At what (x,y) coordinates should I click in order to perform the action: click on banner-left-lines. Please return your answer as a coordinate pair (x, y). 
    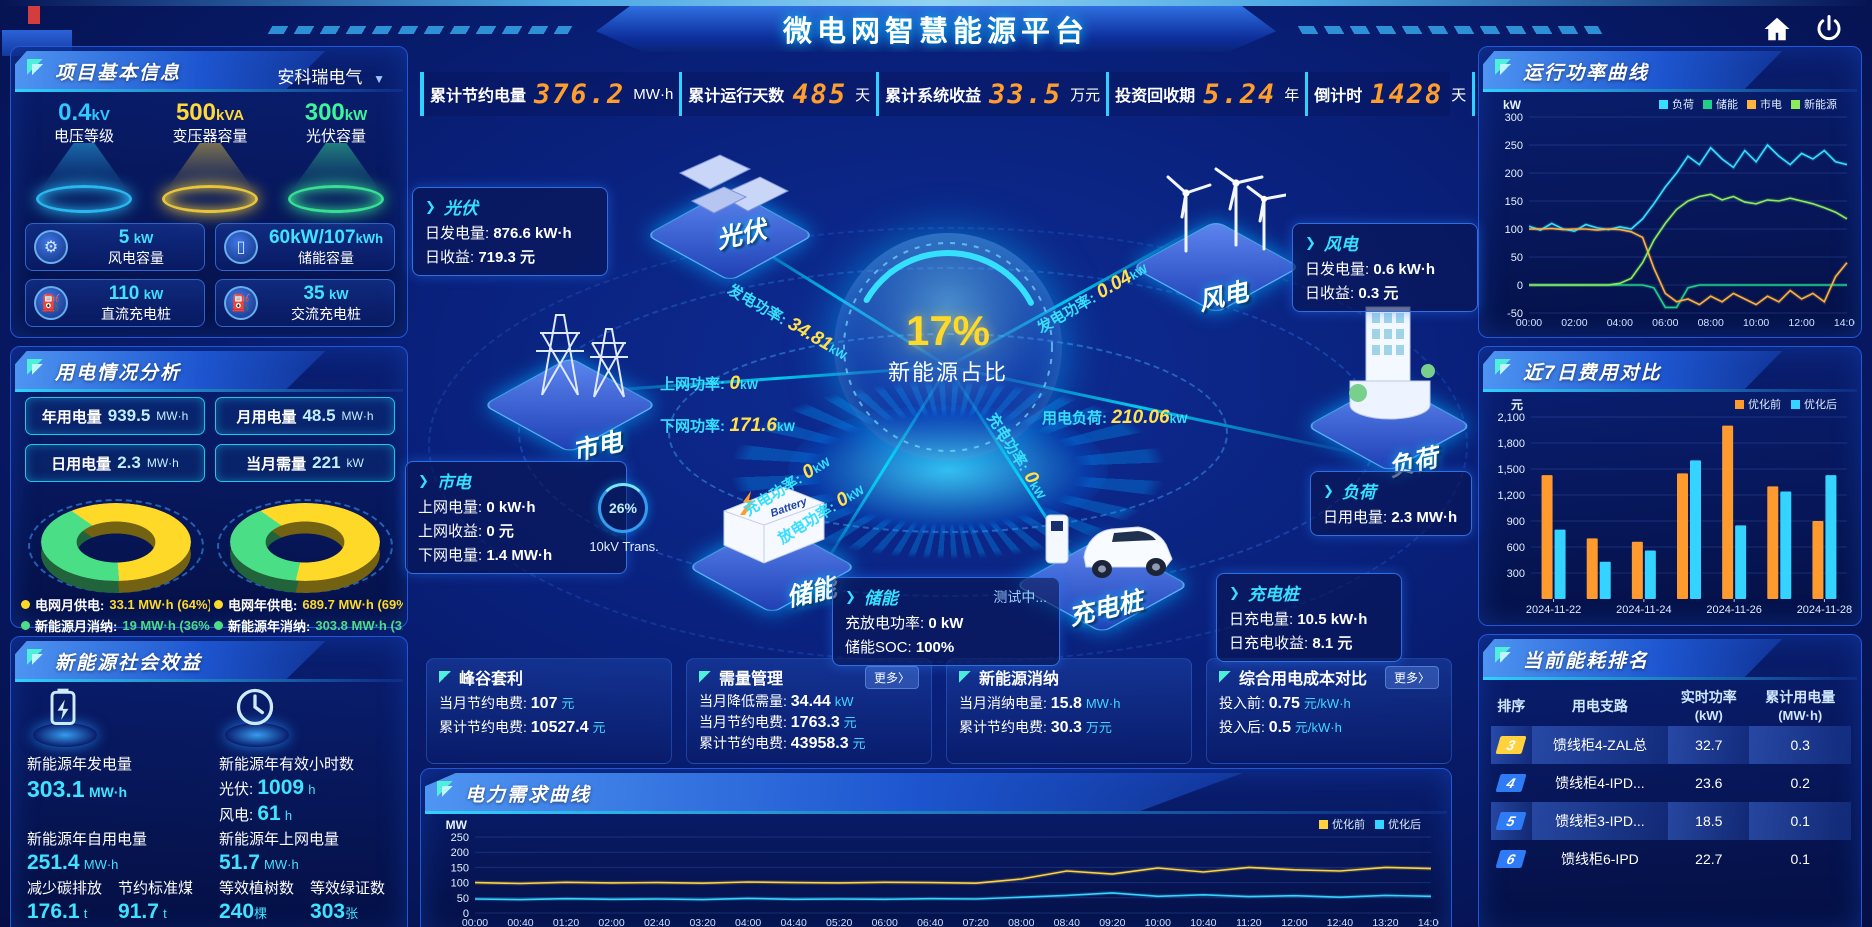
    Looking at the image, I should click on (420, 30).